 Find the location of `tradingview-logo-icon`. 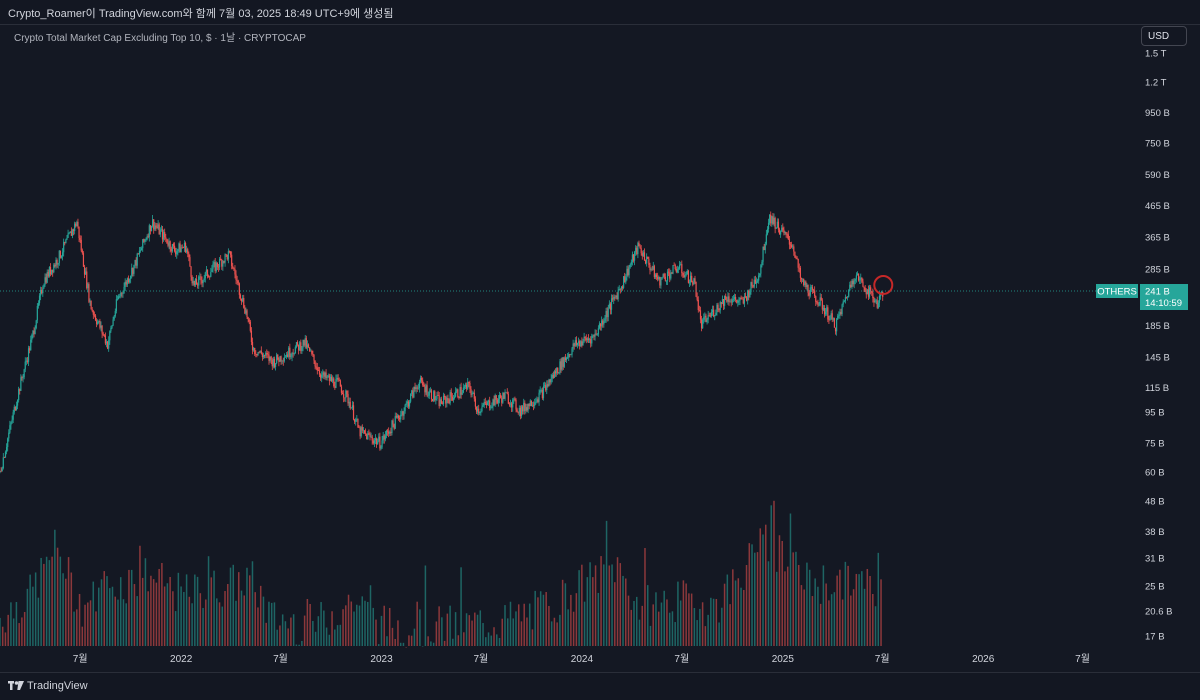

tradingview-logo-icon is located at coordinates (16, 686).